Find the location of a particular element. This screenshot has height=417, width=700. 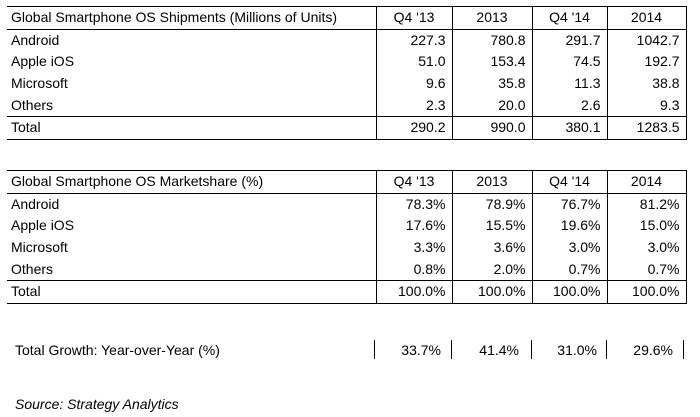

growth-value-2013: 41.4% is located at coordinates (499, 350).